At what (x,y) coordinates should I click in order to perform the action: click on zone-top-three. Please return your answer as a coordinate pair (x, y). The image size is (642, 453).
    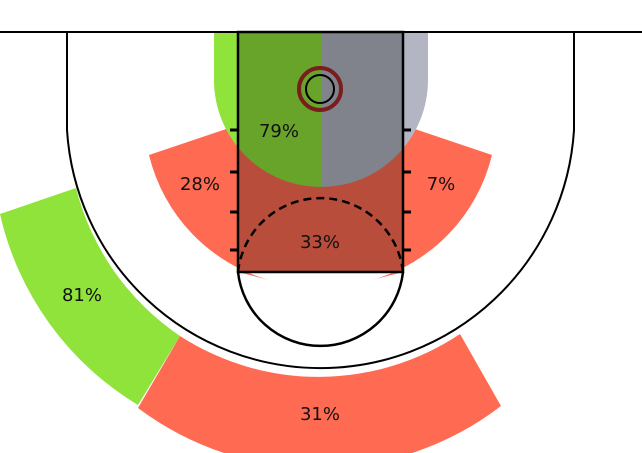
    Looking at the image, I should click on (319, 393).